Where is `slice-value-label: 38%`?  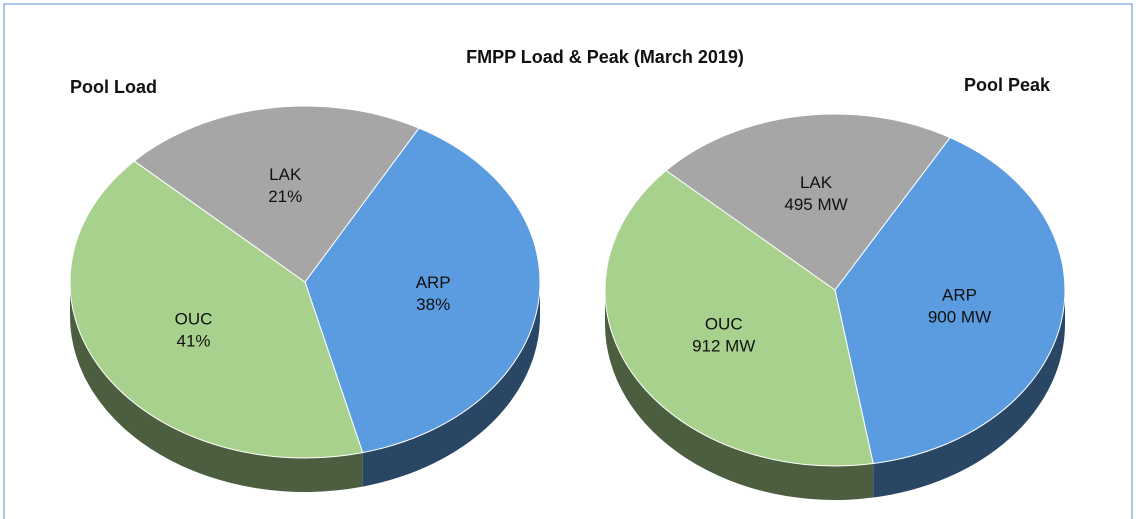
slice-value-label: 38% is located at coordinates (433, 304).